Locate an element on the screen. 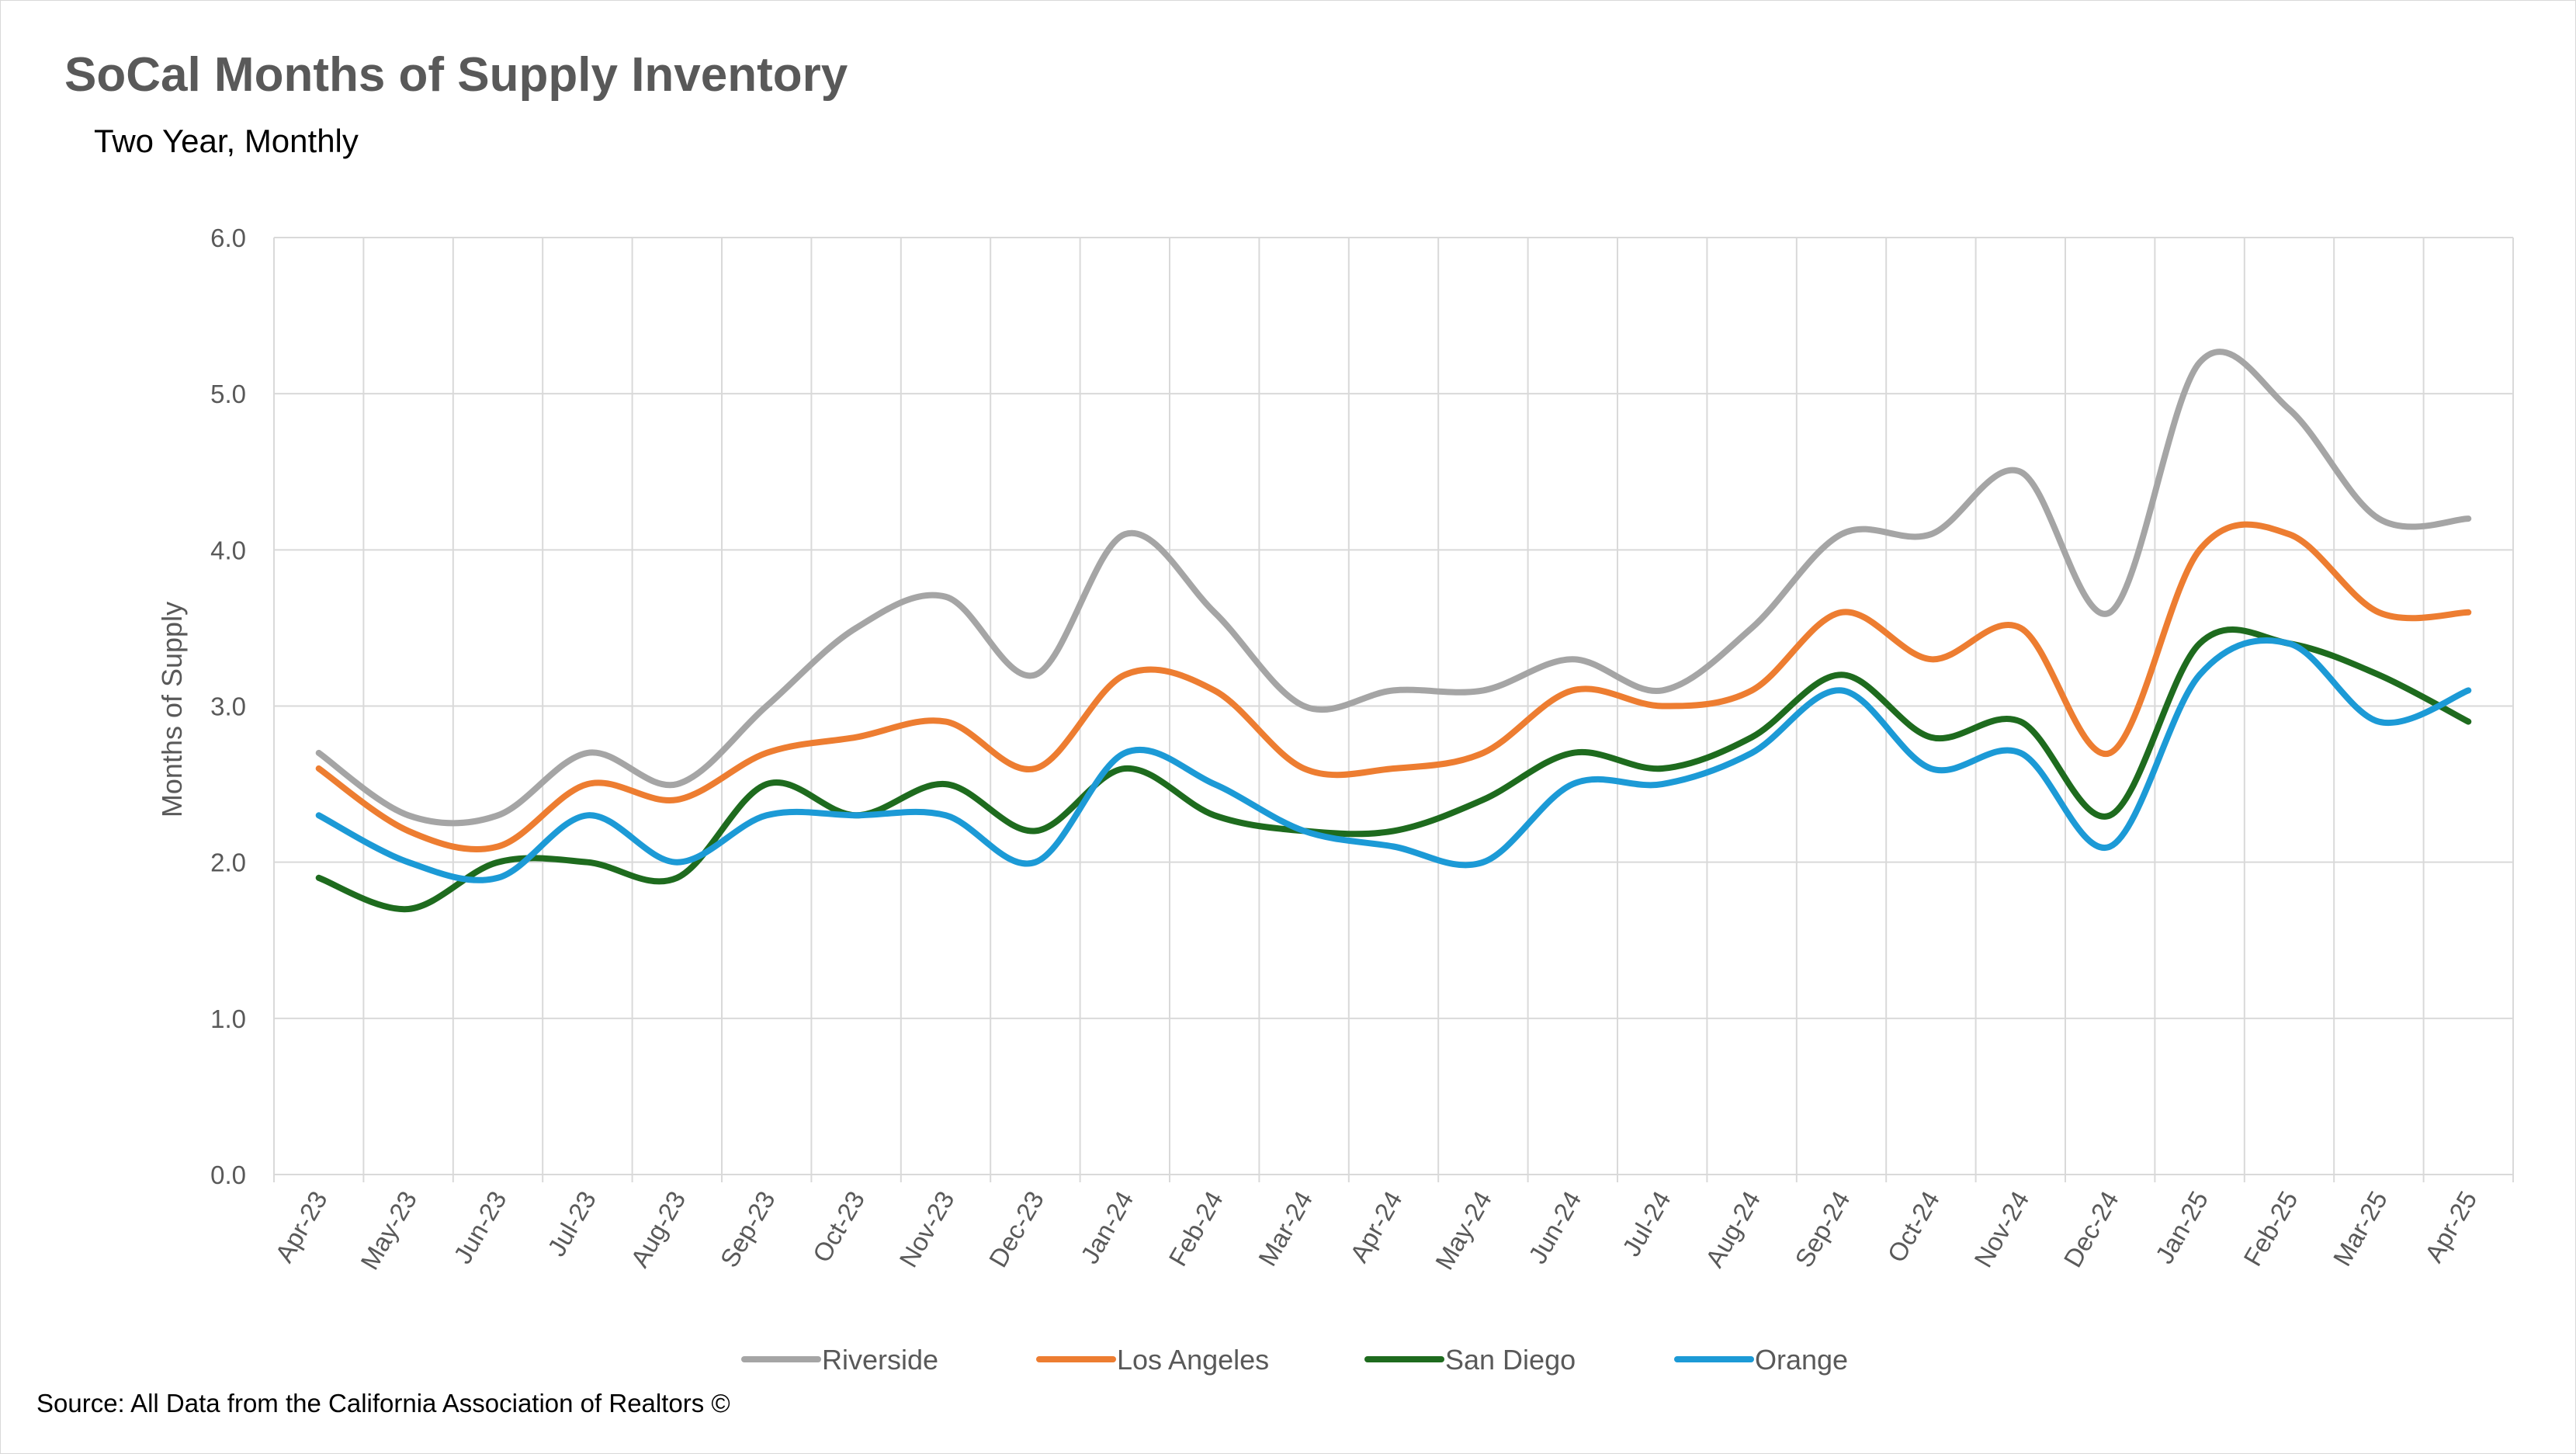 The width and height of the screenshot is (2576, 1454). x-tick-label: Nov-24 is located at coordinates (2001, 1229).